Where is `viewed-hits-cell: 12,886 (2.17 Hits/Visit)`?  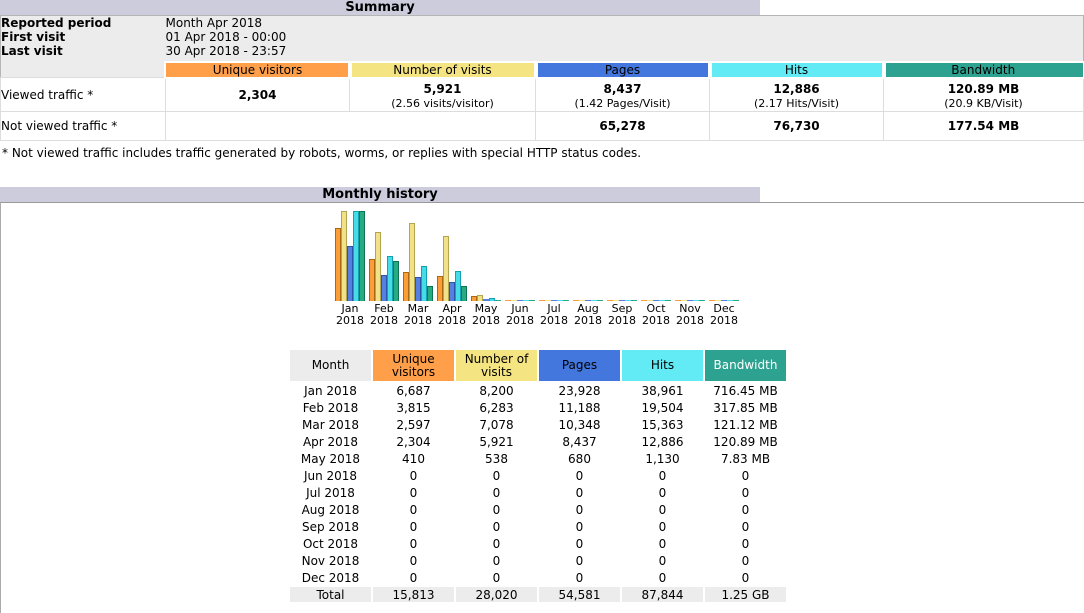 viewed-hits-cell: 12,886 (2.17 Hits/Visit) is located at coordinates (796, 94).